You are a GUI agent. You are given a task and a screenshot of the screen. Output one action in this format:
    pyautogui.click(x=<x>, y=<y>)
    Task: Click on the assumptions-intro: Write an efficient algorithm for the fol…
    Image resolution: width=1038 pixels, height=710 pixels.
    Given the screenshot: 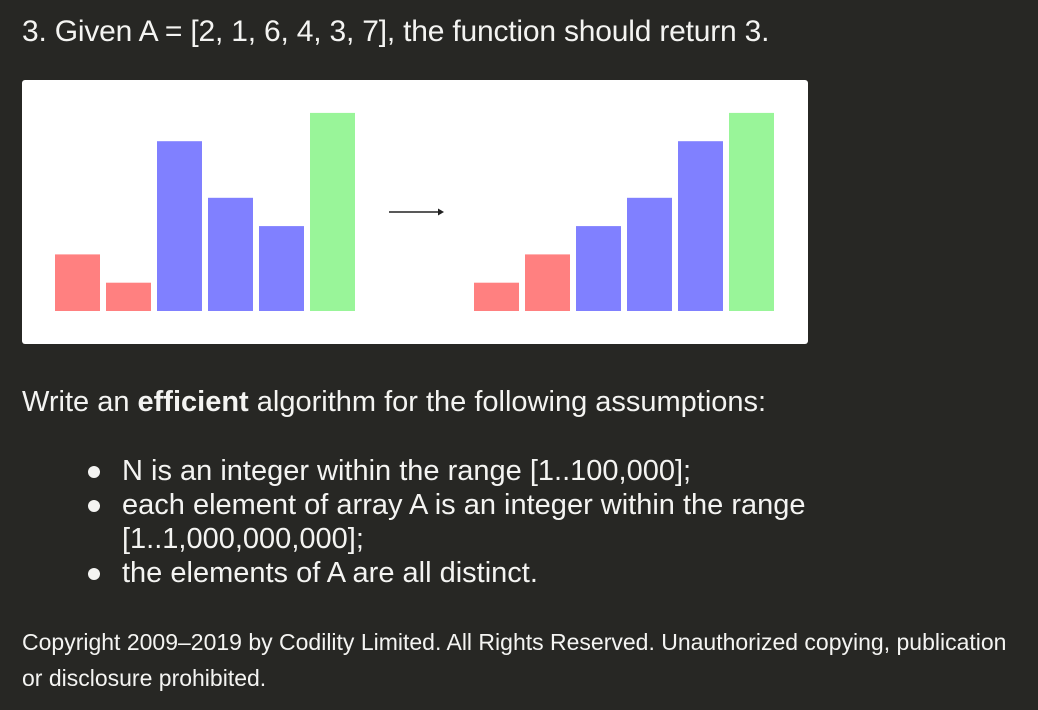 What is the action you would take?
    pyautogui.click(x=394, y=402)
    